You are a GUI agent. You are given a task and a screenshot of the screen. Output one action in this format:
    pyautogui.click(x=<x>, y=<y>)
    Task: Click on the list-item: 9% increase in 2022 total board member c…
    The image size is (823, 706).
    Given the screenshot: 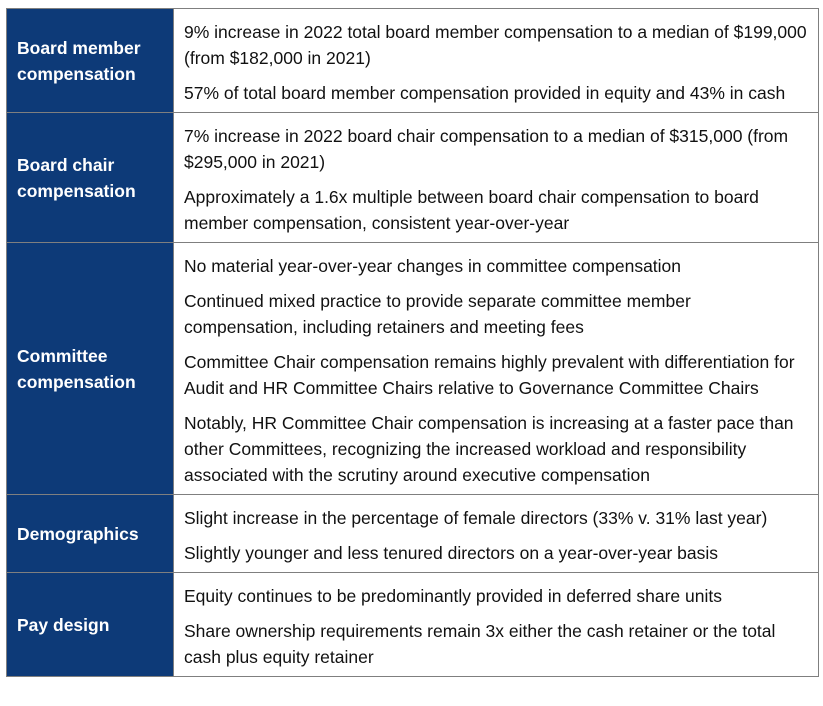 What is the action you would take?
    pyautogui.click(x=495, y=45)
    